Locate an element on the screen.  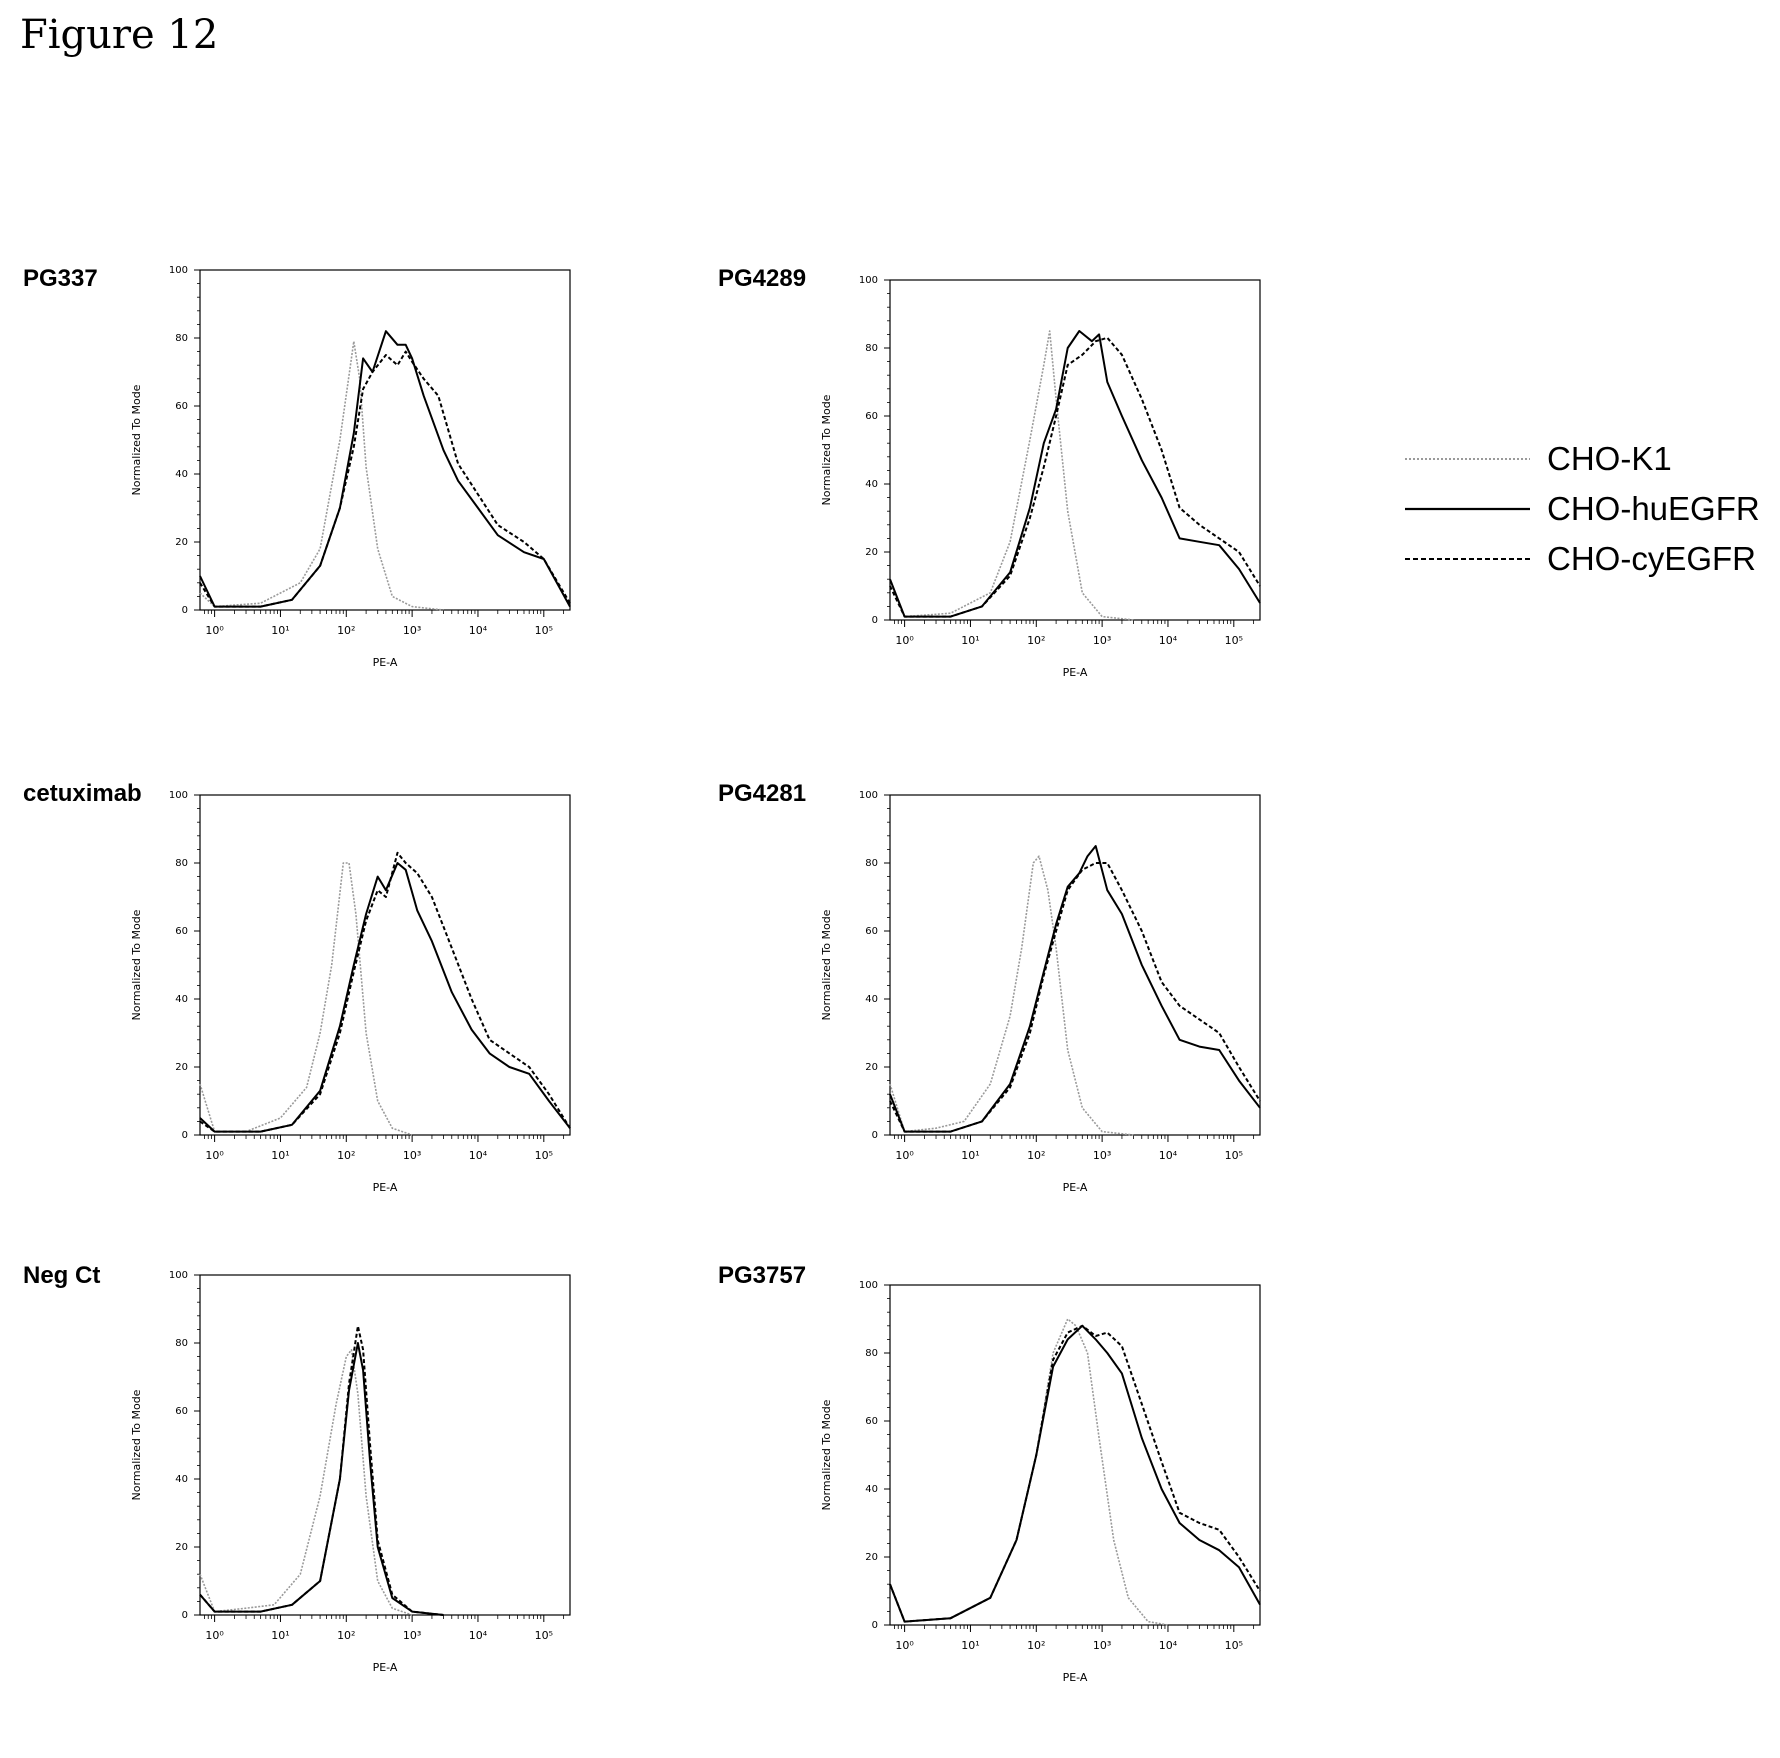
figure-title: Figure 12 is located at coordinates (119, 35).